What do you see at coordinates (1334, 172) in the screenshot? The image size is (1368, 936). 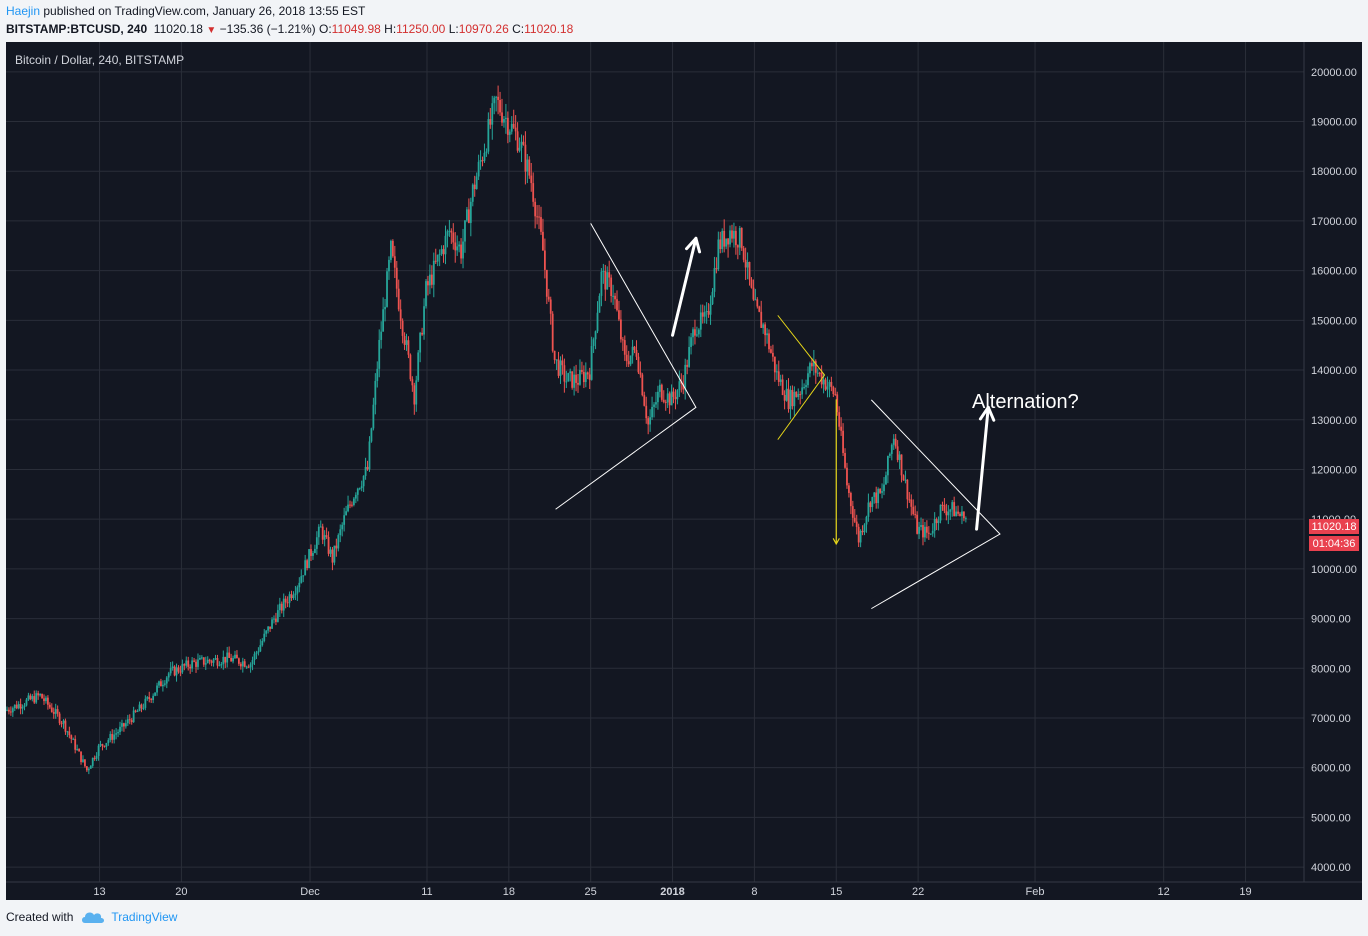 I see `y-tick-label: 18000.00` at bounding box center [1334, 172].